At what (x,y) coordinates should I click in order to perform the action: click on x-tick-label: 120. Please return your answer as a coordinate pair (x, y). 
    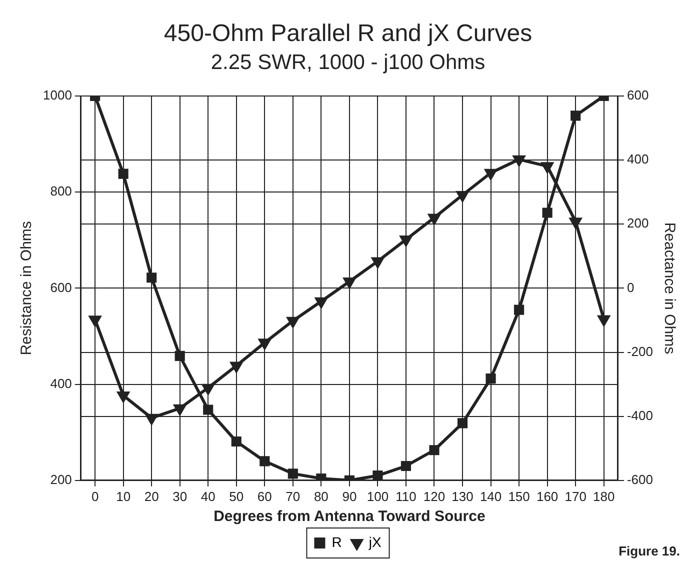
    Looking at the image, I should click on (434, 496).